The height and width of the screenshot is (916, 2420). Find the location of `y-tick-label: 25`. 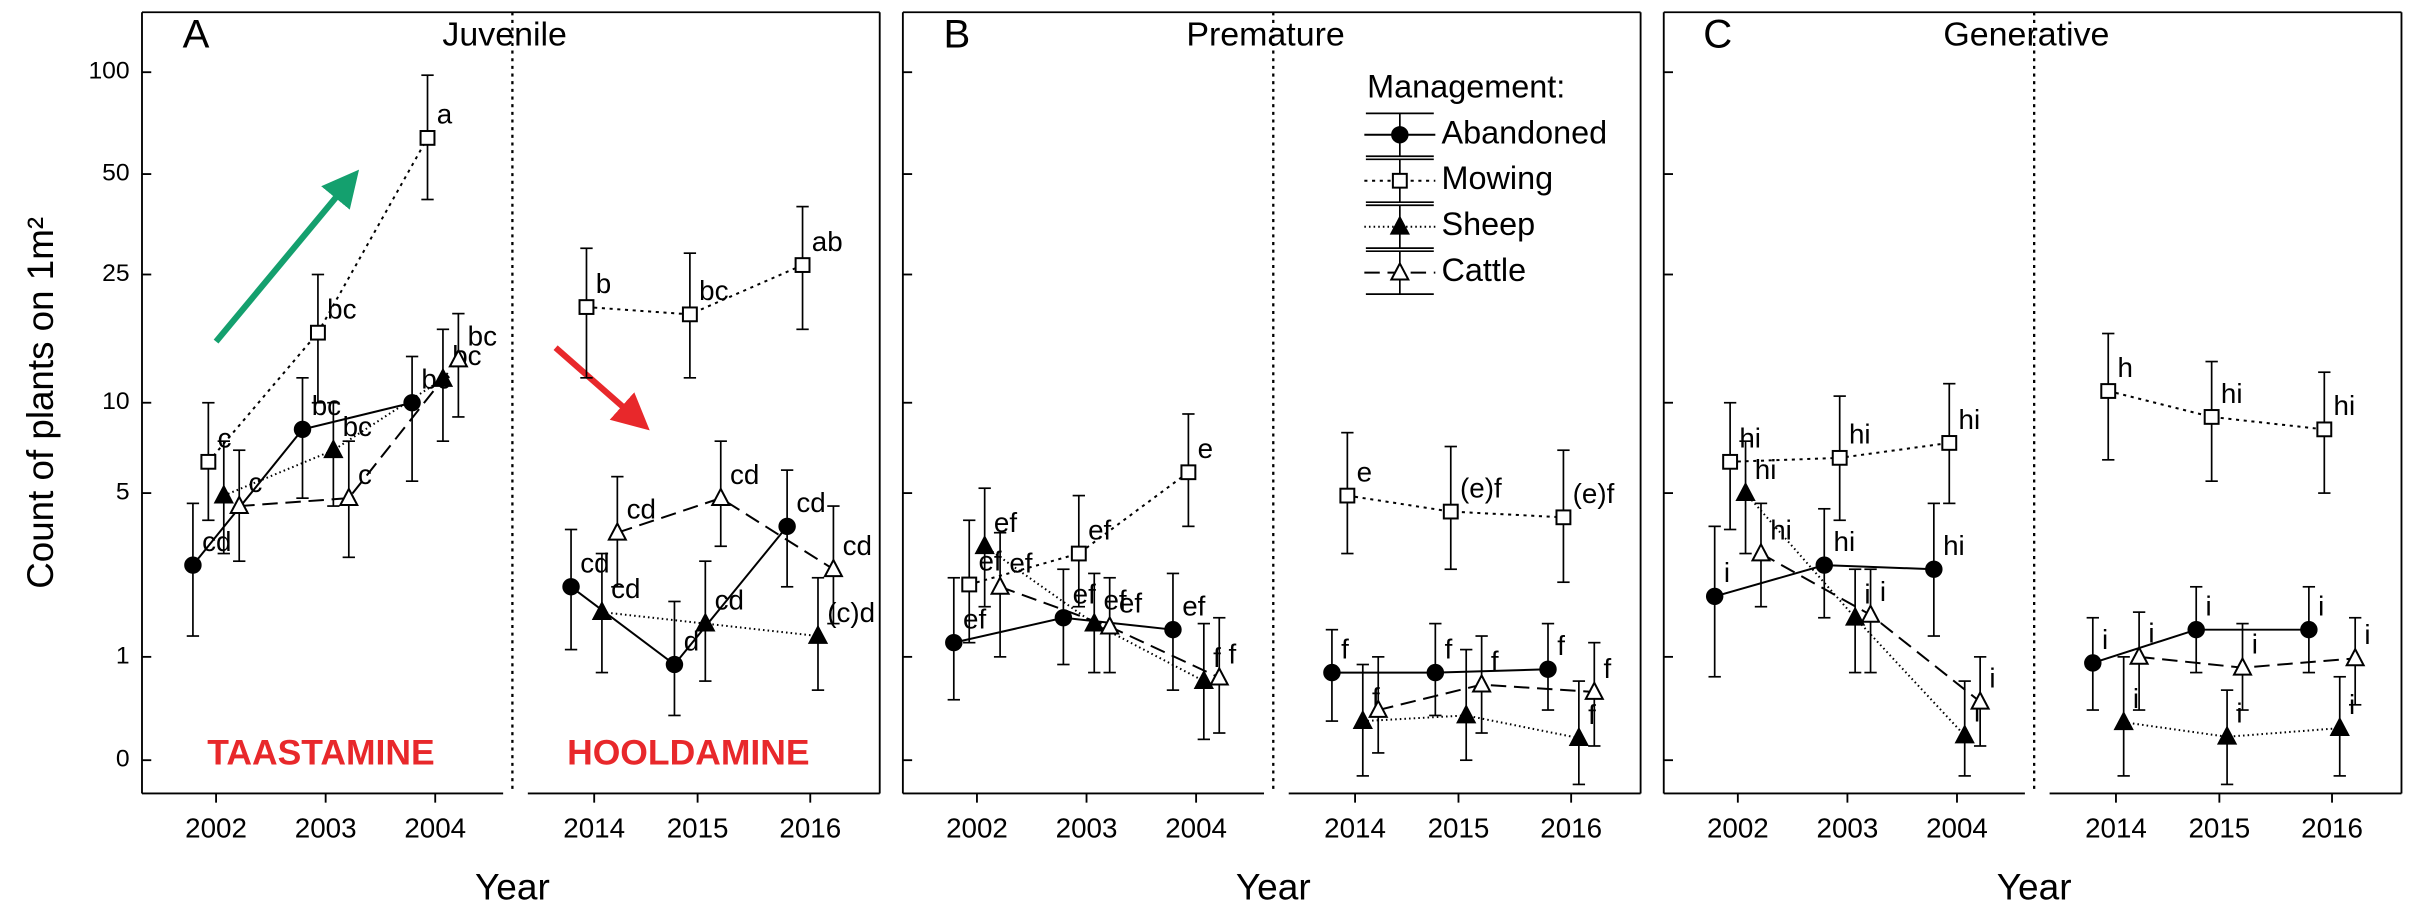

y-tick-label: 25 is located at coordinates (115, 273).